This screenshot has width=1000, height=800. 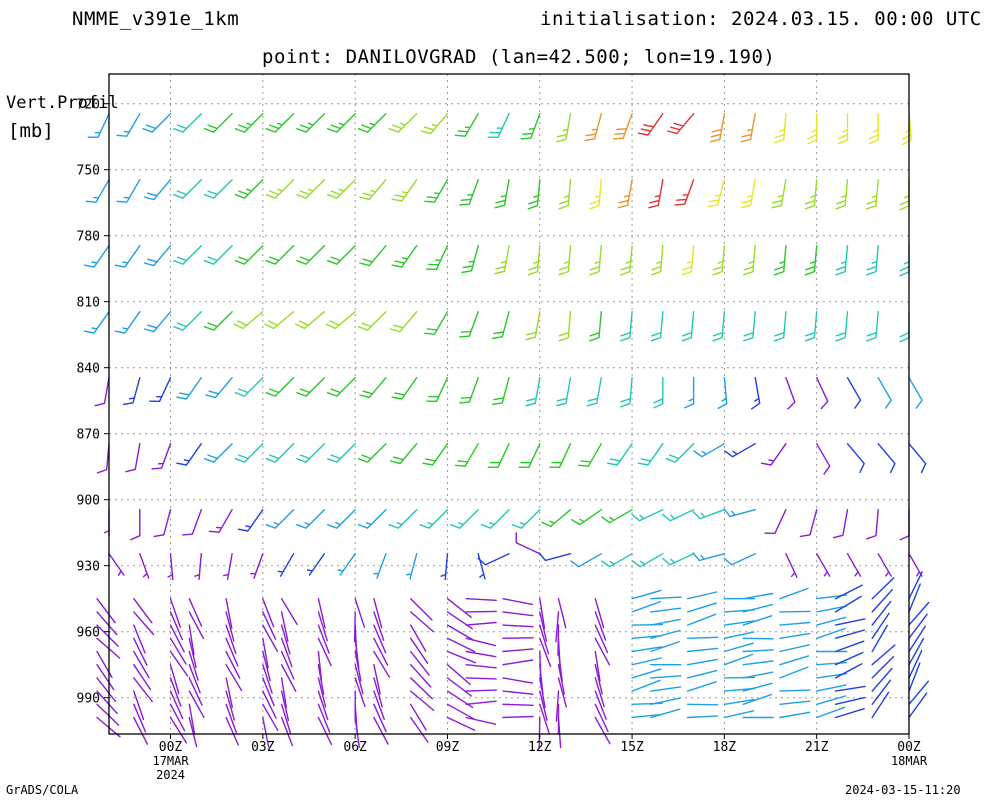 What do you see at coordinates (42, 790) in the screenshot?
I see `footer-credit: GrADS/COLA` at bounding box center [42, 790].